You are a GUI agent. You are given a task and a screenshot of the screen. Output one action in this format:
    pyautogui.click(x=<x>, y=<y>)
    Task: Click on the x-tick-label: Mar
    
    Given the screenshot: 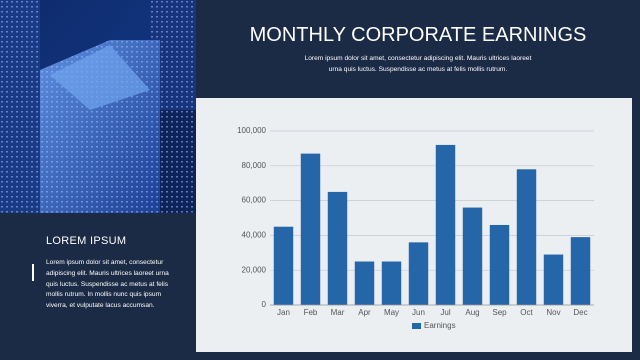 What is the action you would take?
    pyautogui.click(x=338, y=312)
    